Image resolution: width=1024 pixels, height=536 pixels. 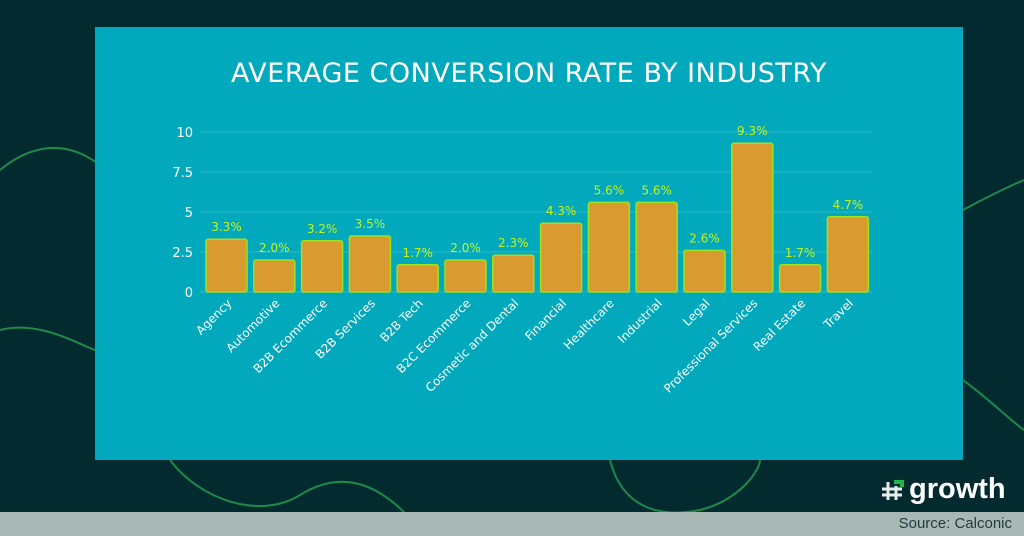 I want to click on x-tick-label: Professional Services, so click(x=710, y=345).